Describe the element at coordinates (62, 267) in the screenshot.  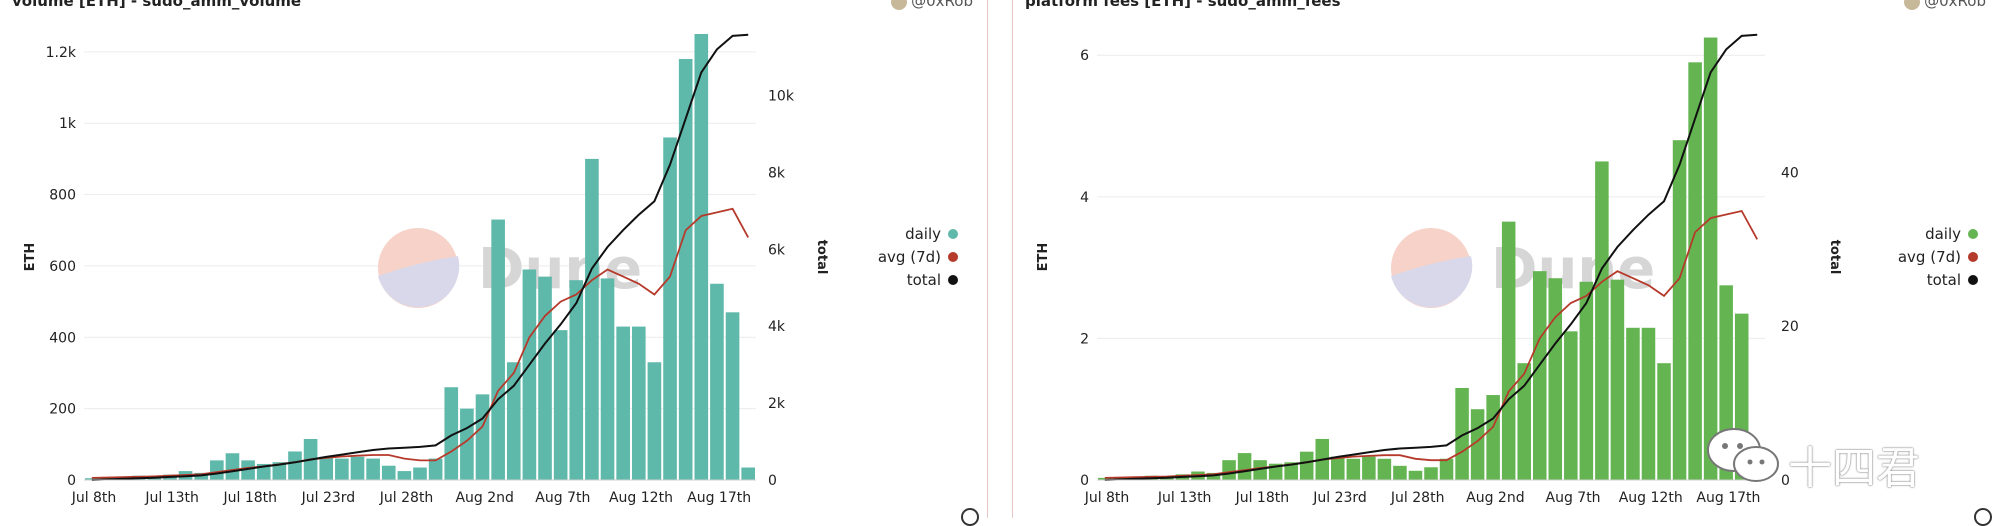
I see `y-tick-label: 600` at that location.